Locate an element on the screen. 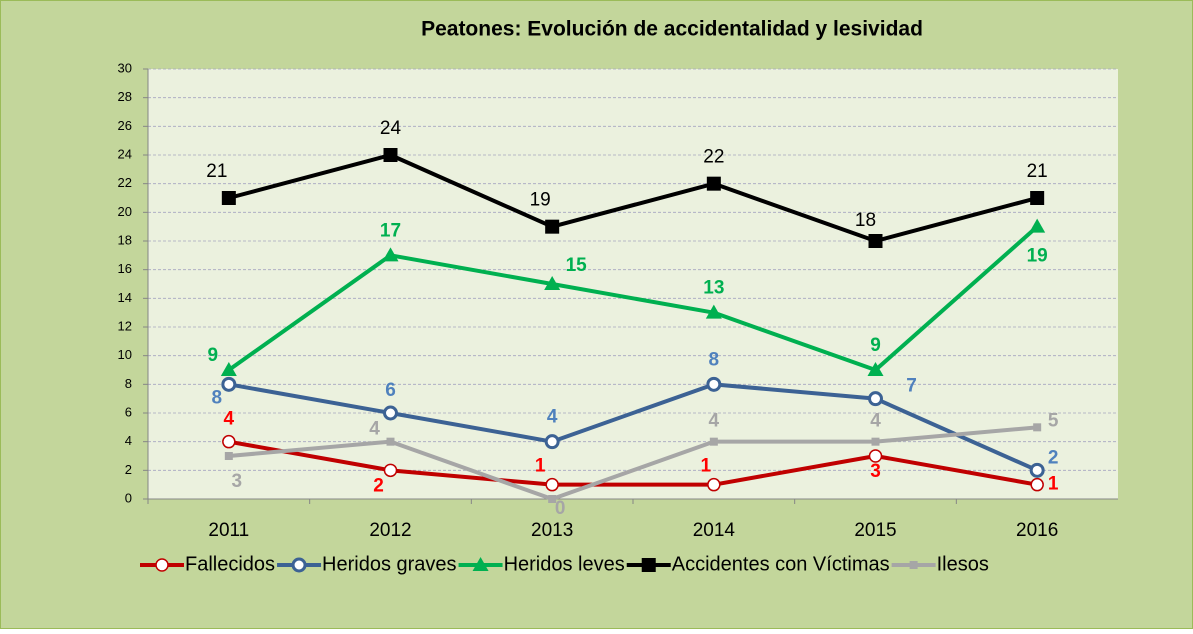  x-tick-label: 2013 is located at coordinates (552, 530).